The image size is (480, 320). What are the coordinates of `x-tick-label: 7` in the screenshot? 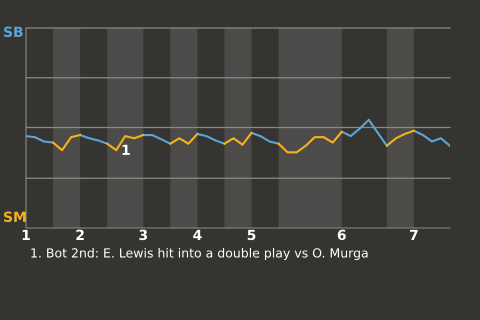 It's located at (414, 235).